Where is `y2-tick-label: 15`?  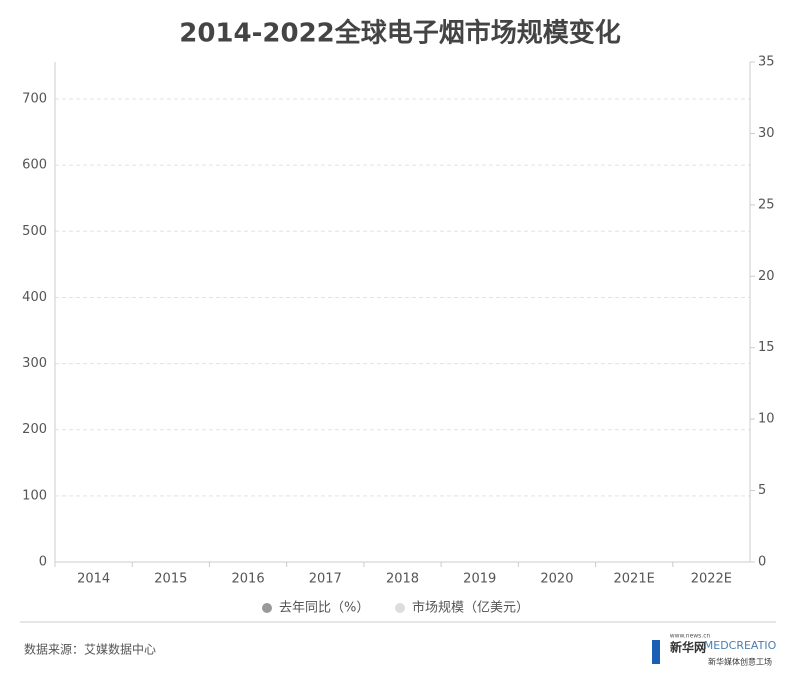
y2-tick-label: 15 is located at coordinates (766, 347).